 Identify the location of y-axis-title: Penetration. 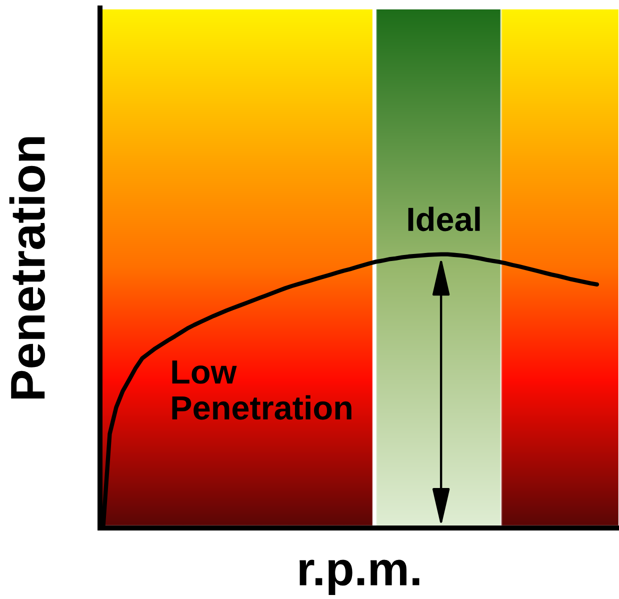
(27, 267).